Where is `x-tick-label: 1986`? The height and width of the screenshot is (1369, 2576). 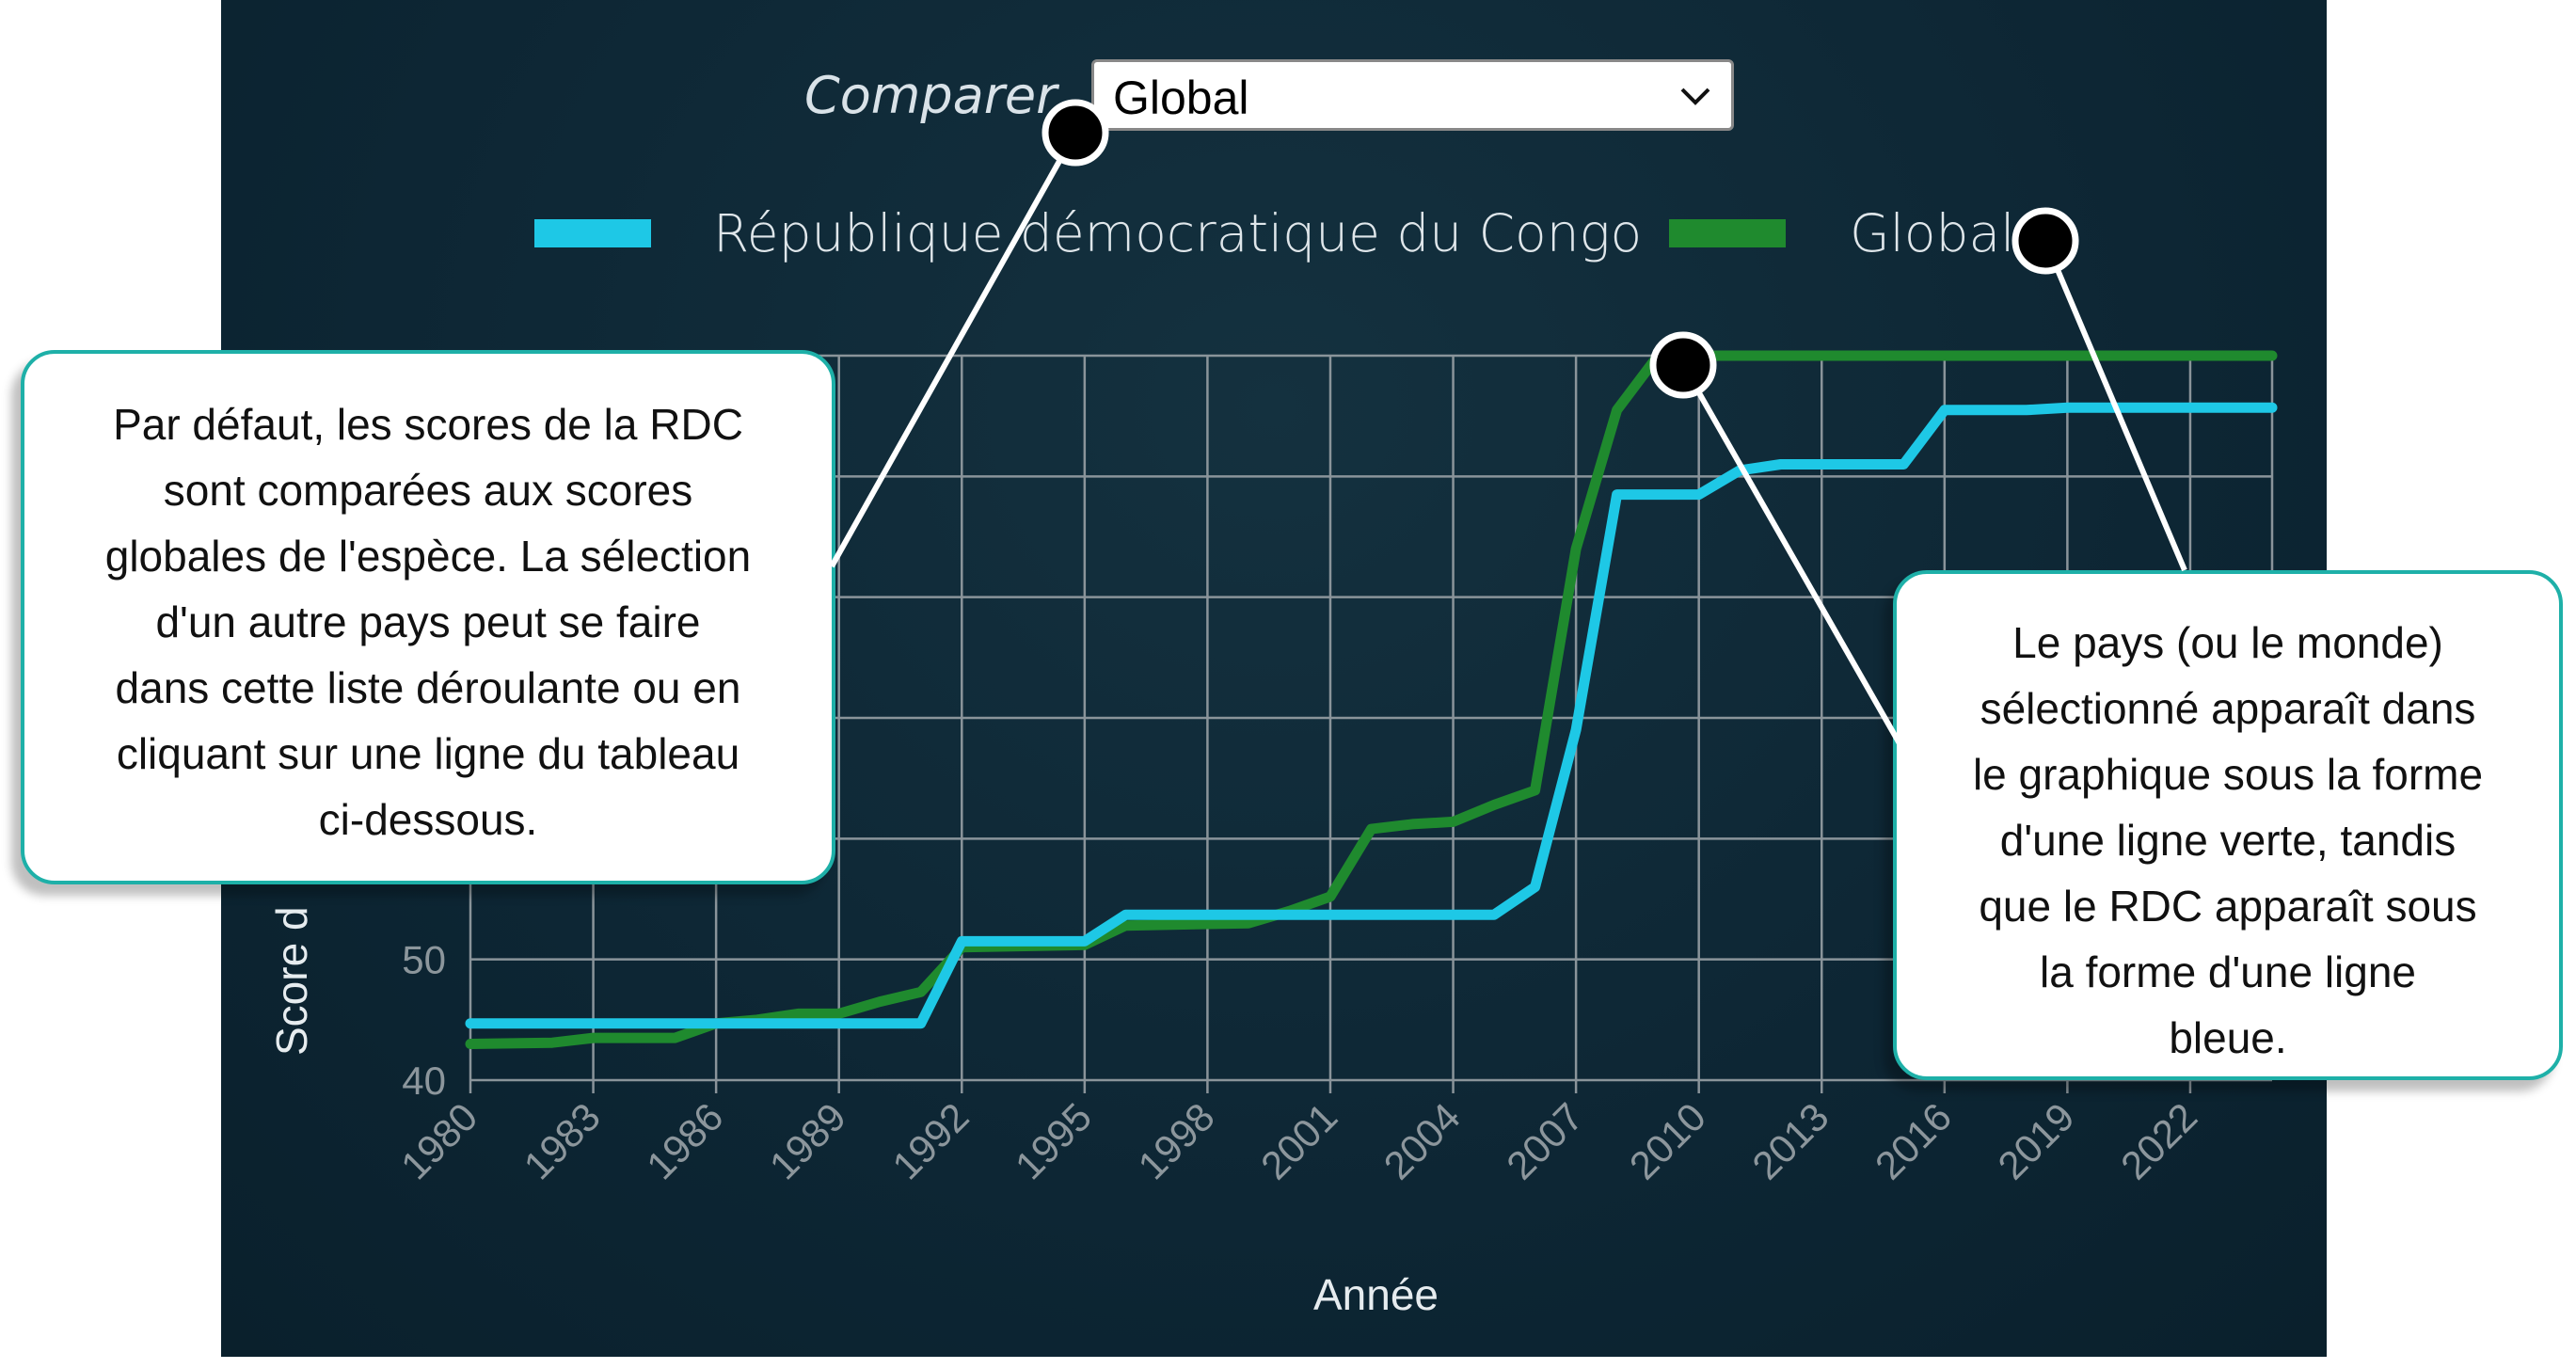 x-tick-label: 1986 is located at coordinates (685, 1140).